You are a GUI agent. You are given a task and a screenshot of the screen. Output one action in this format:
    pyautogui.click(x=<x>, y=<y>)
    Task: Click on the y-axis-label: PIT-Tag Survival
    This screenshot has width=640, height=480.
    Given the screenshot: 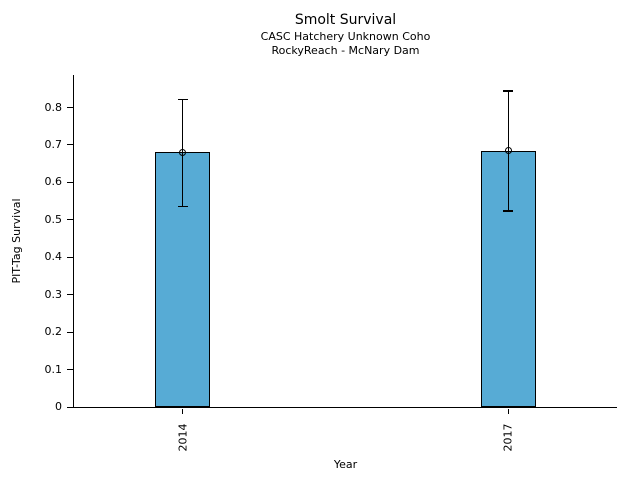 What is the action you would take?
    pyautogui.click(x=16, y=241)
    